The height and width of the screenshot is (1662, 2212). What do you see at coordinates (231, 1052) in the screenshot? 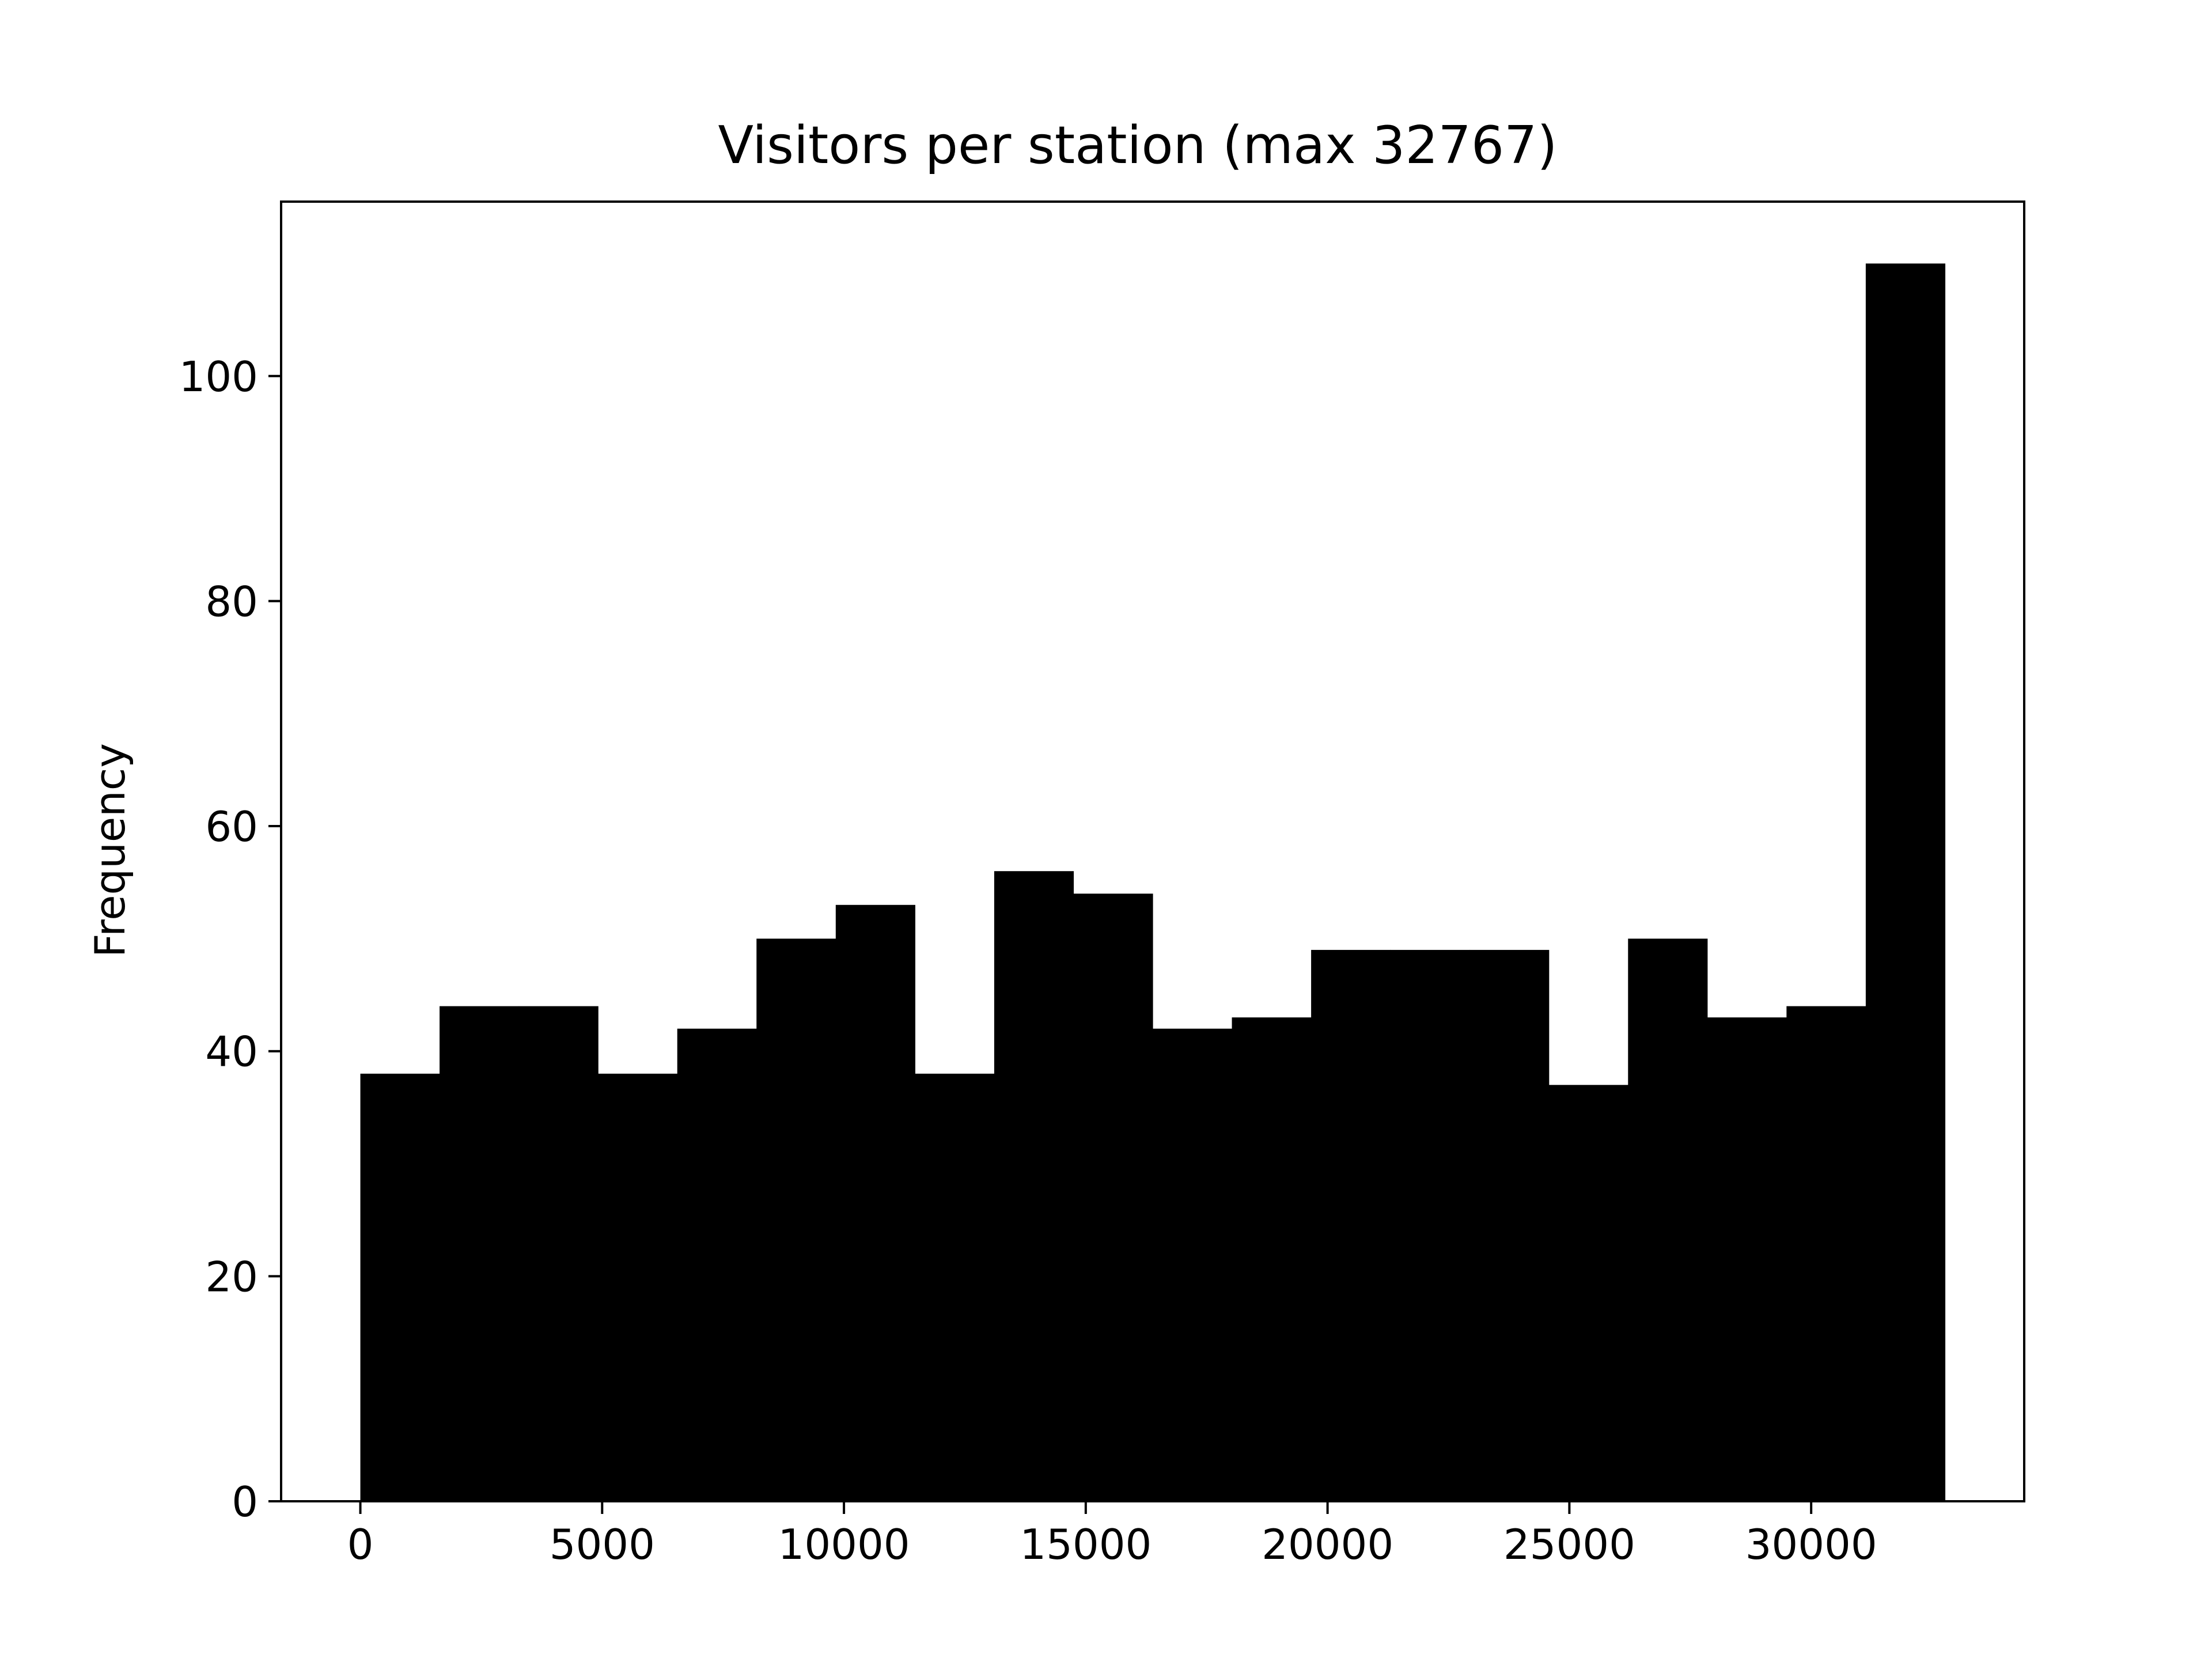
I see `y-tick-label: 40` at bounding box center [231, 1052].